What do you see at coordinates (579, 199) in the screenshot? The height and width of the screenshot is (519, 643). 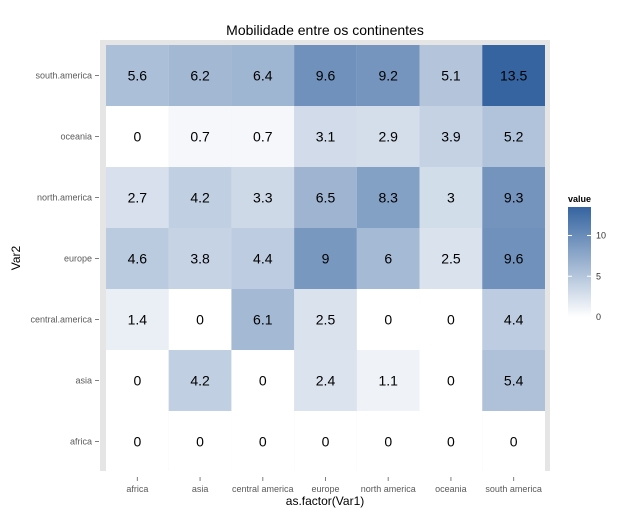 I see `legend-title: value` at bounding box center [579, 199].